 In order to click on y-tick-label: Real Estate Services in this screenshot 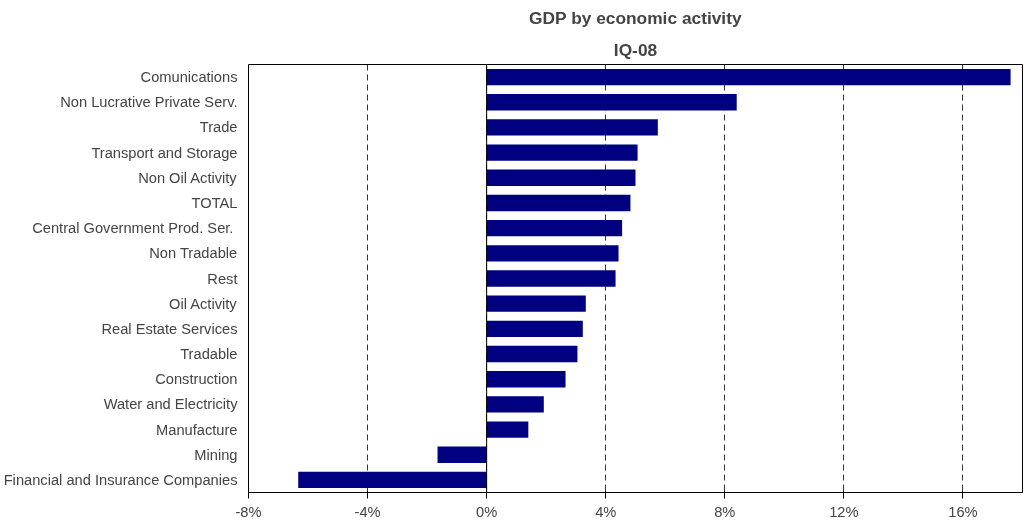, I will do `click(169, 328)`.